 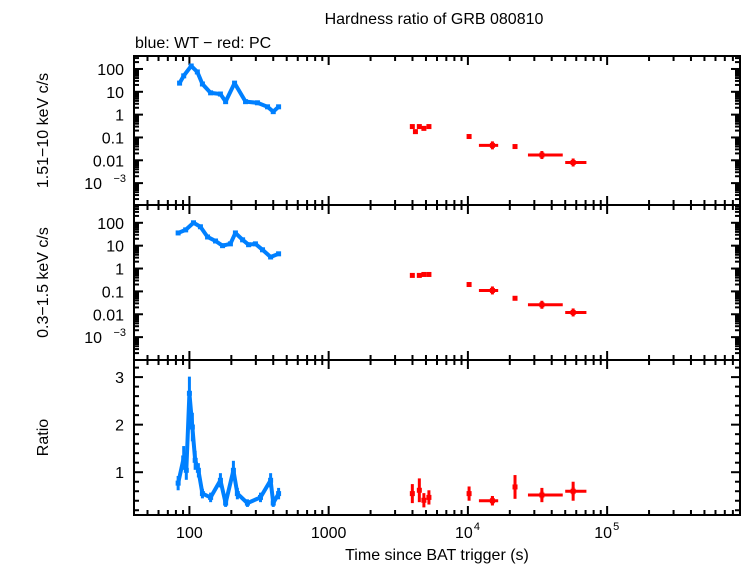 I want to click on x-tick-label: 100, so click(x=189, y=533).